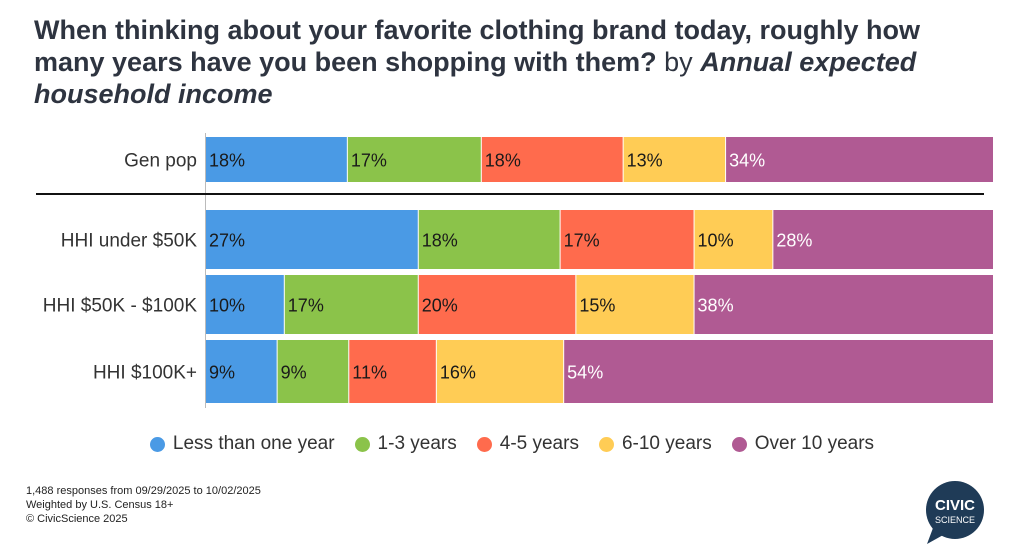 This screenshot has height=552, width=1024. Describe the element at coordinates (678, 62) in the screenshot. I see `title-by: by` at that location.